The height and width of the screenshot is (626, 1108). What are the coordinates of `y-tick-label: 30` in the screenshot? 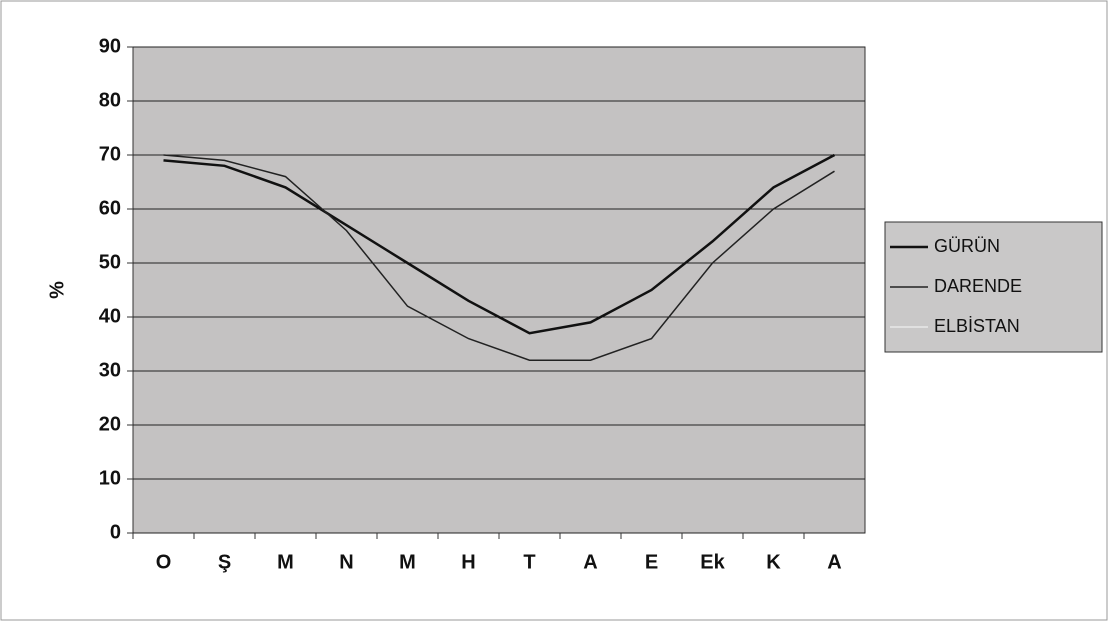 It's located at (110, 370).